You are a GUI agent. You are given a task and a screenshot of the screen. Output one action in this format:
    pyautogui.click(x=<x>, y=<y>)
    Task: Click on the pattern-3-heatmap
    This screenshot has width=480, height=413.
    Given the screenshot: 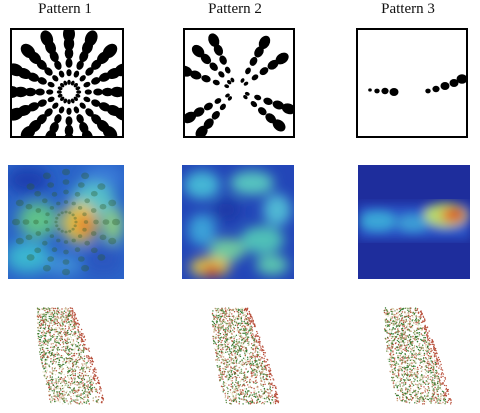 What is the action you would take?
    pyautogui.click(x=414, y=222)
    